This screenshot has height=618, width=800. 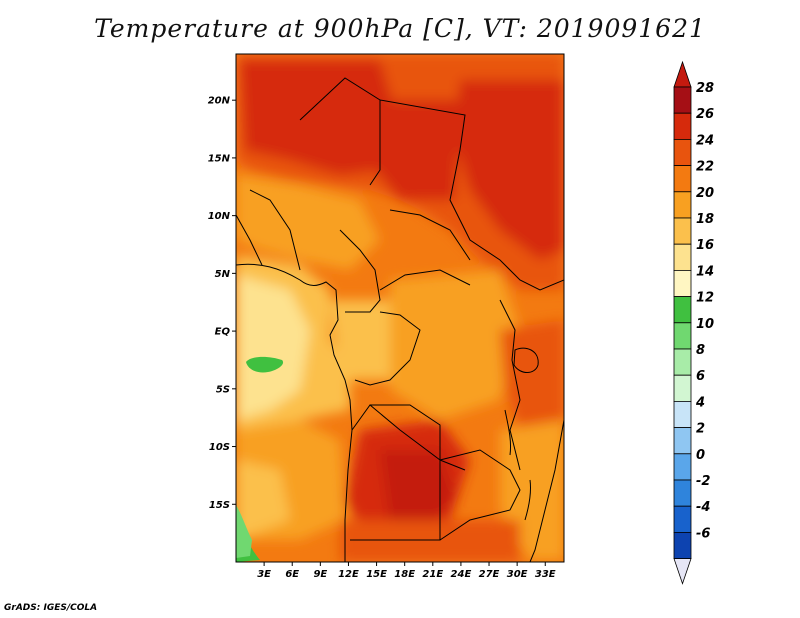 What do you see at coordinates (273, 347) in the screenshot?
I see `field-atlantic-palest` at bounding box center [273, 347].